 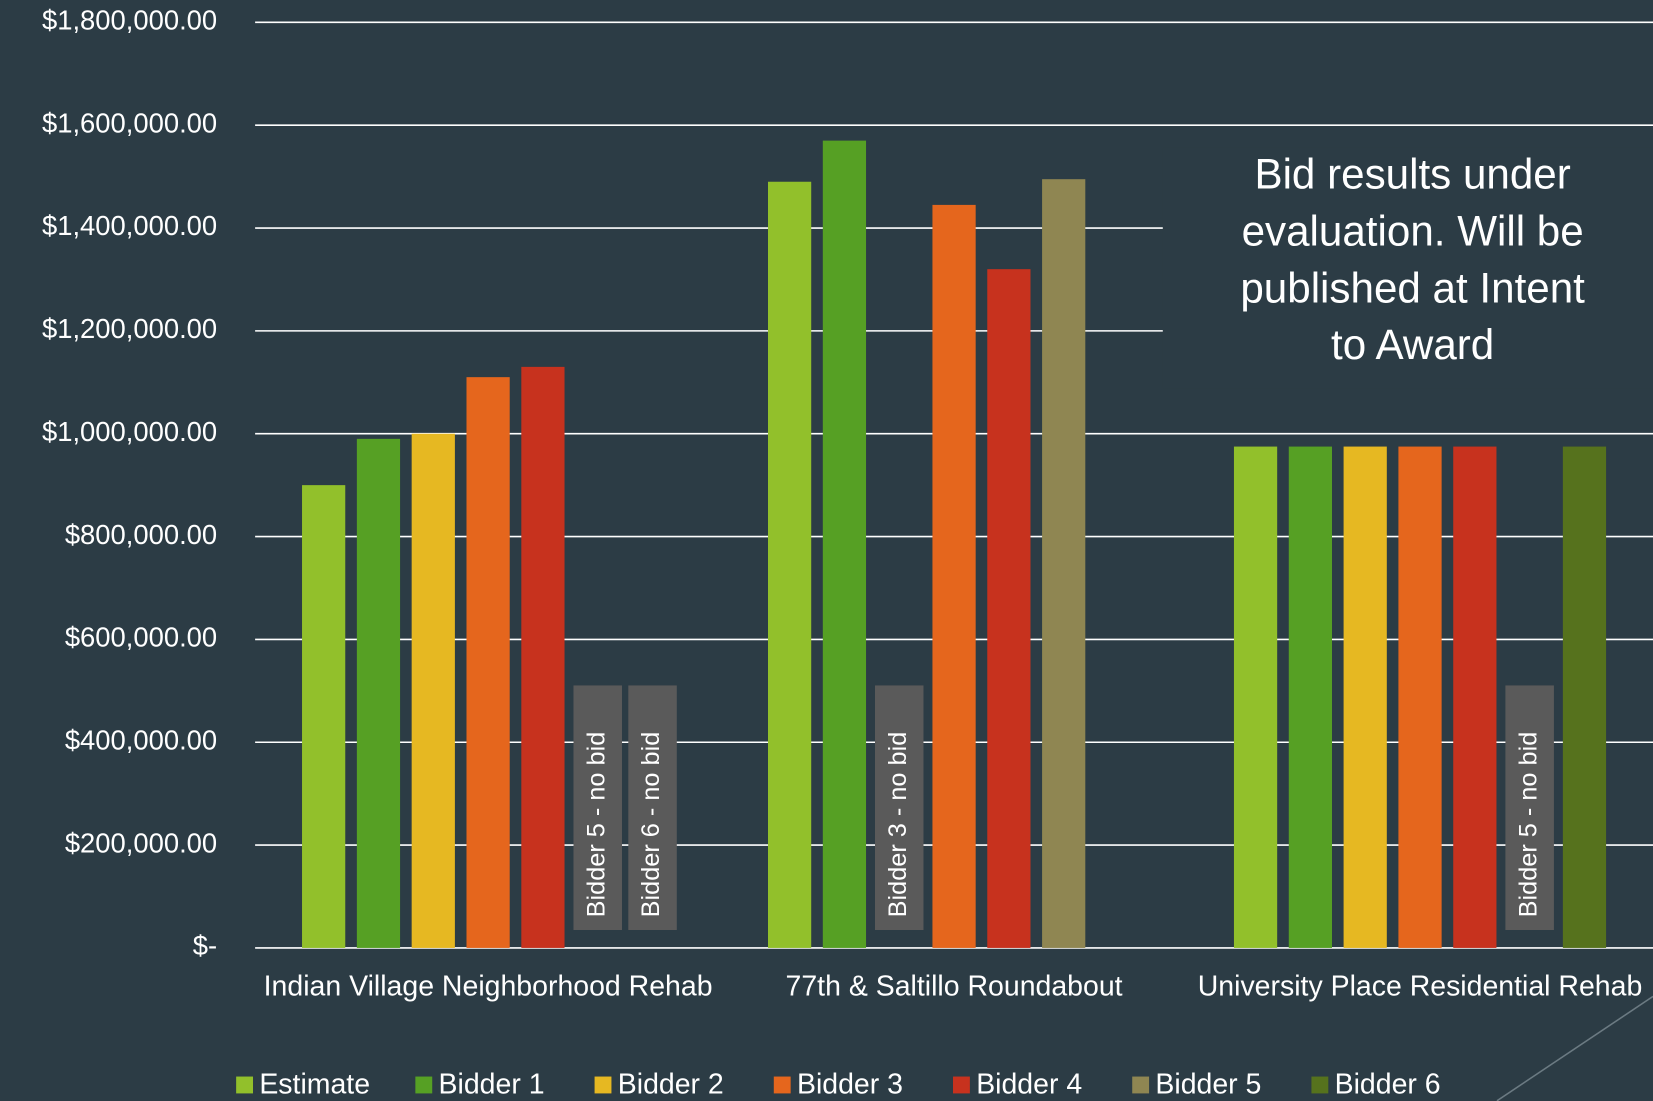 What do you see at coordinates (671, 1085) in the screenshot?
I see `legend-label: Bidder 2` at bounding box center [671, 1085].